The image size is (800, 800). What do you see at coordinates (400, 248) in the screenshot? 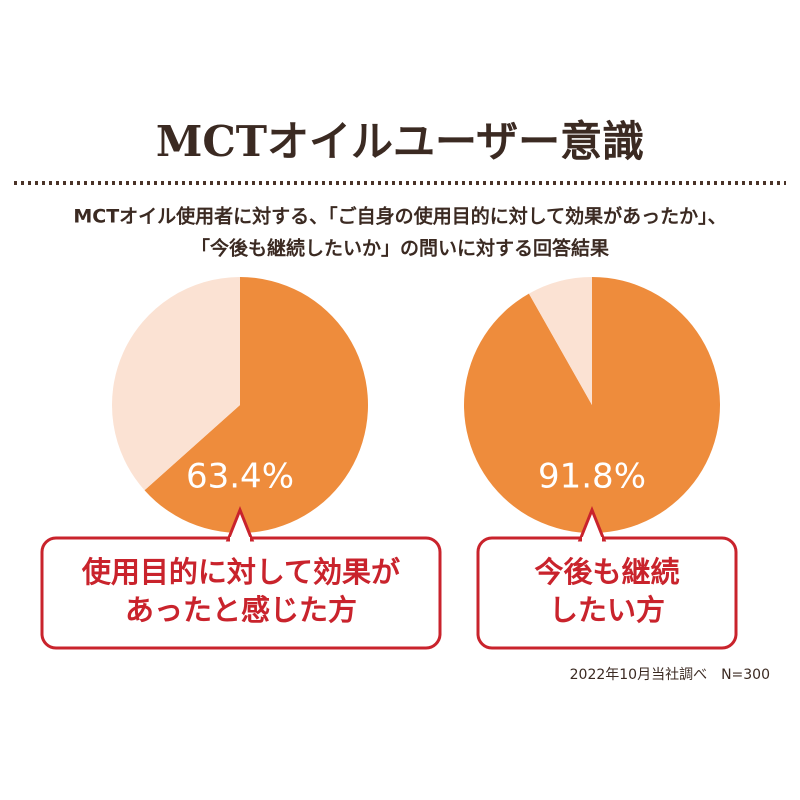
I see `subtitle: 「今後も継続したいか」の問いに対する回答結果` at bounding box center [400, 248].